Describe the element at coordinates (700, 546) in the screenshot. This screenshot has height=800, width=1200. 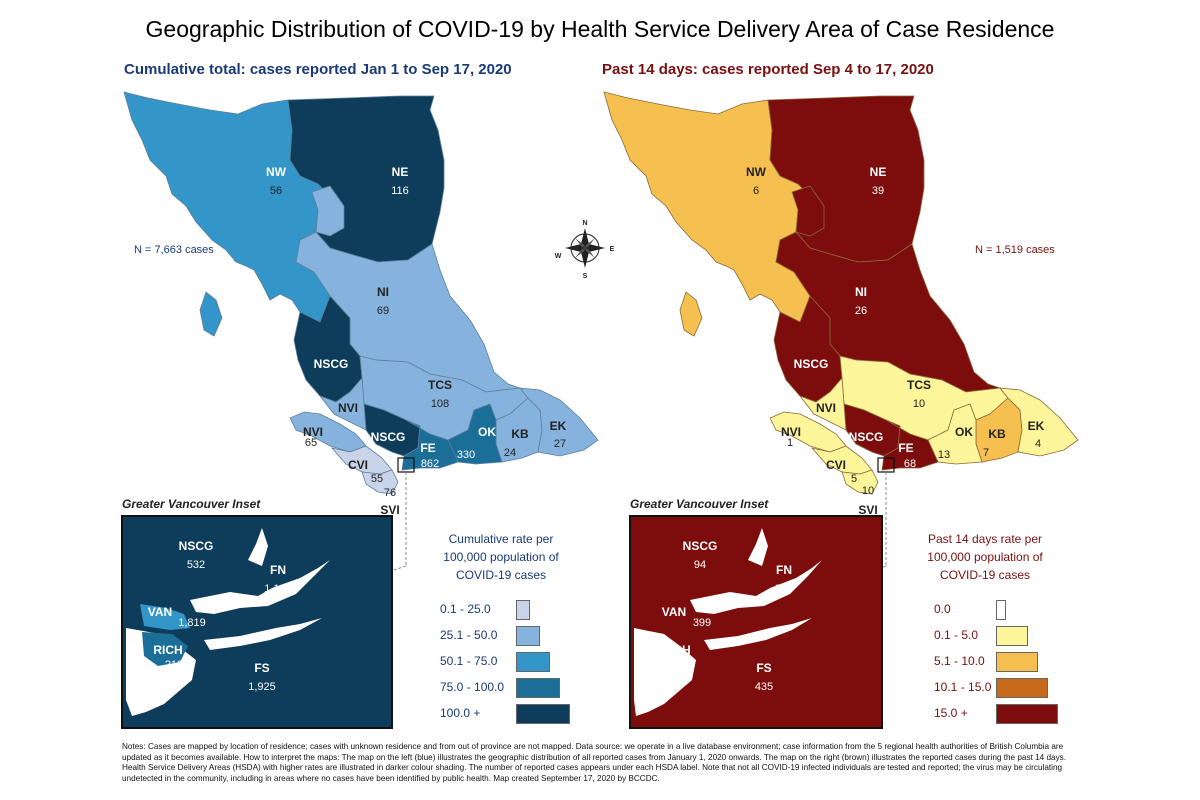
I see `right-inset-label-nscg: NSCG` at that location.